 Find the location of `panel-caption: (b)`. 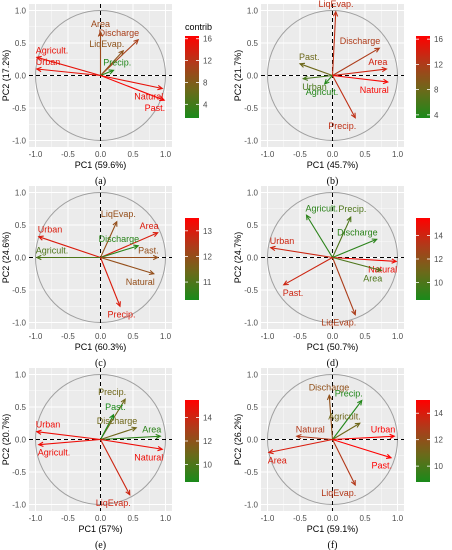

panel-caption: (b) is located at coordinates (333, 181).